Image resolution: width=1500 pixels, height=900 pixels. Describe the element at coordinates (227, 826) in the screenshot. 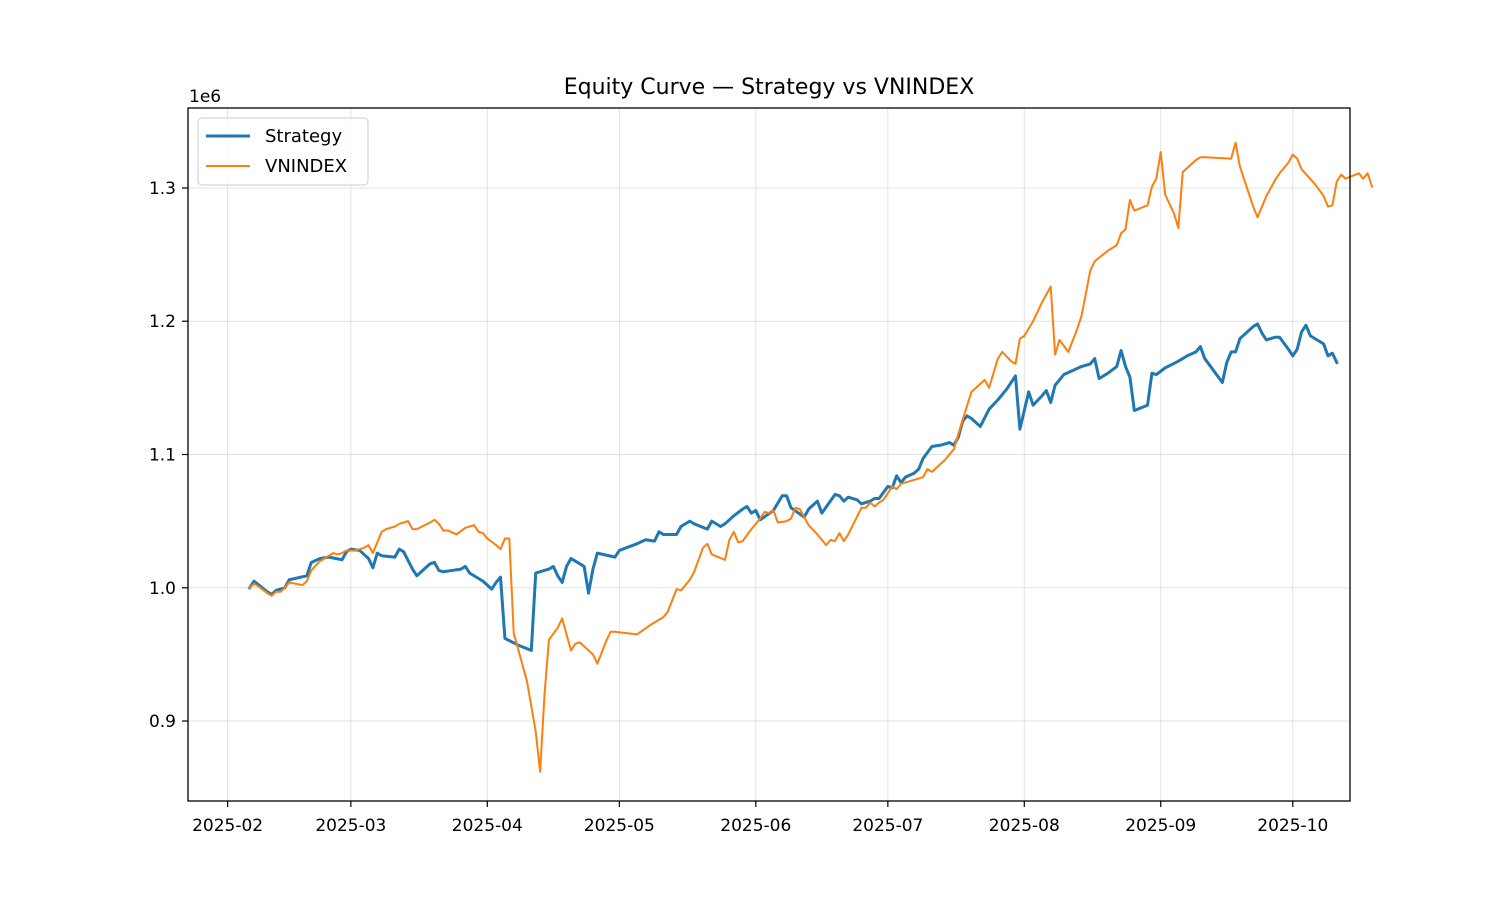

I see `x-tick-label: 2025-02` at that location.